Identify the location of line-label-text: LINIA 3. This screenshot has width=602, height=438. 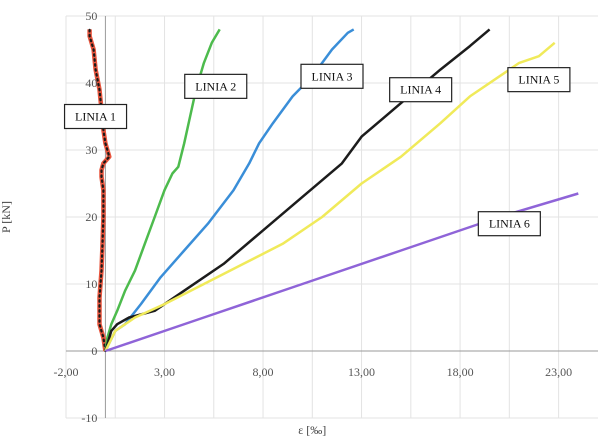
(332, 76).